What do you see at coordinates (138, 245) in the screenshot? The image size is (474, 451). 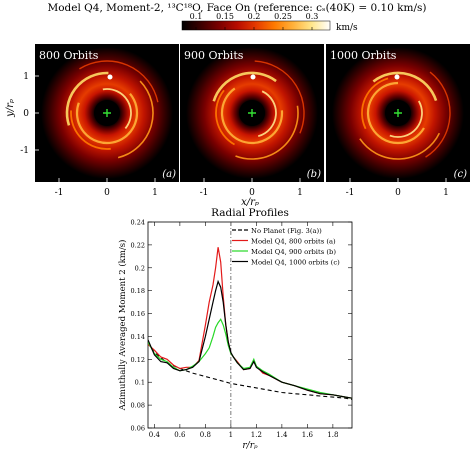 I see `y-tick-label: 0.22` at bounding box center [138, 245].